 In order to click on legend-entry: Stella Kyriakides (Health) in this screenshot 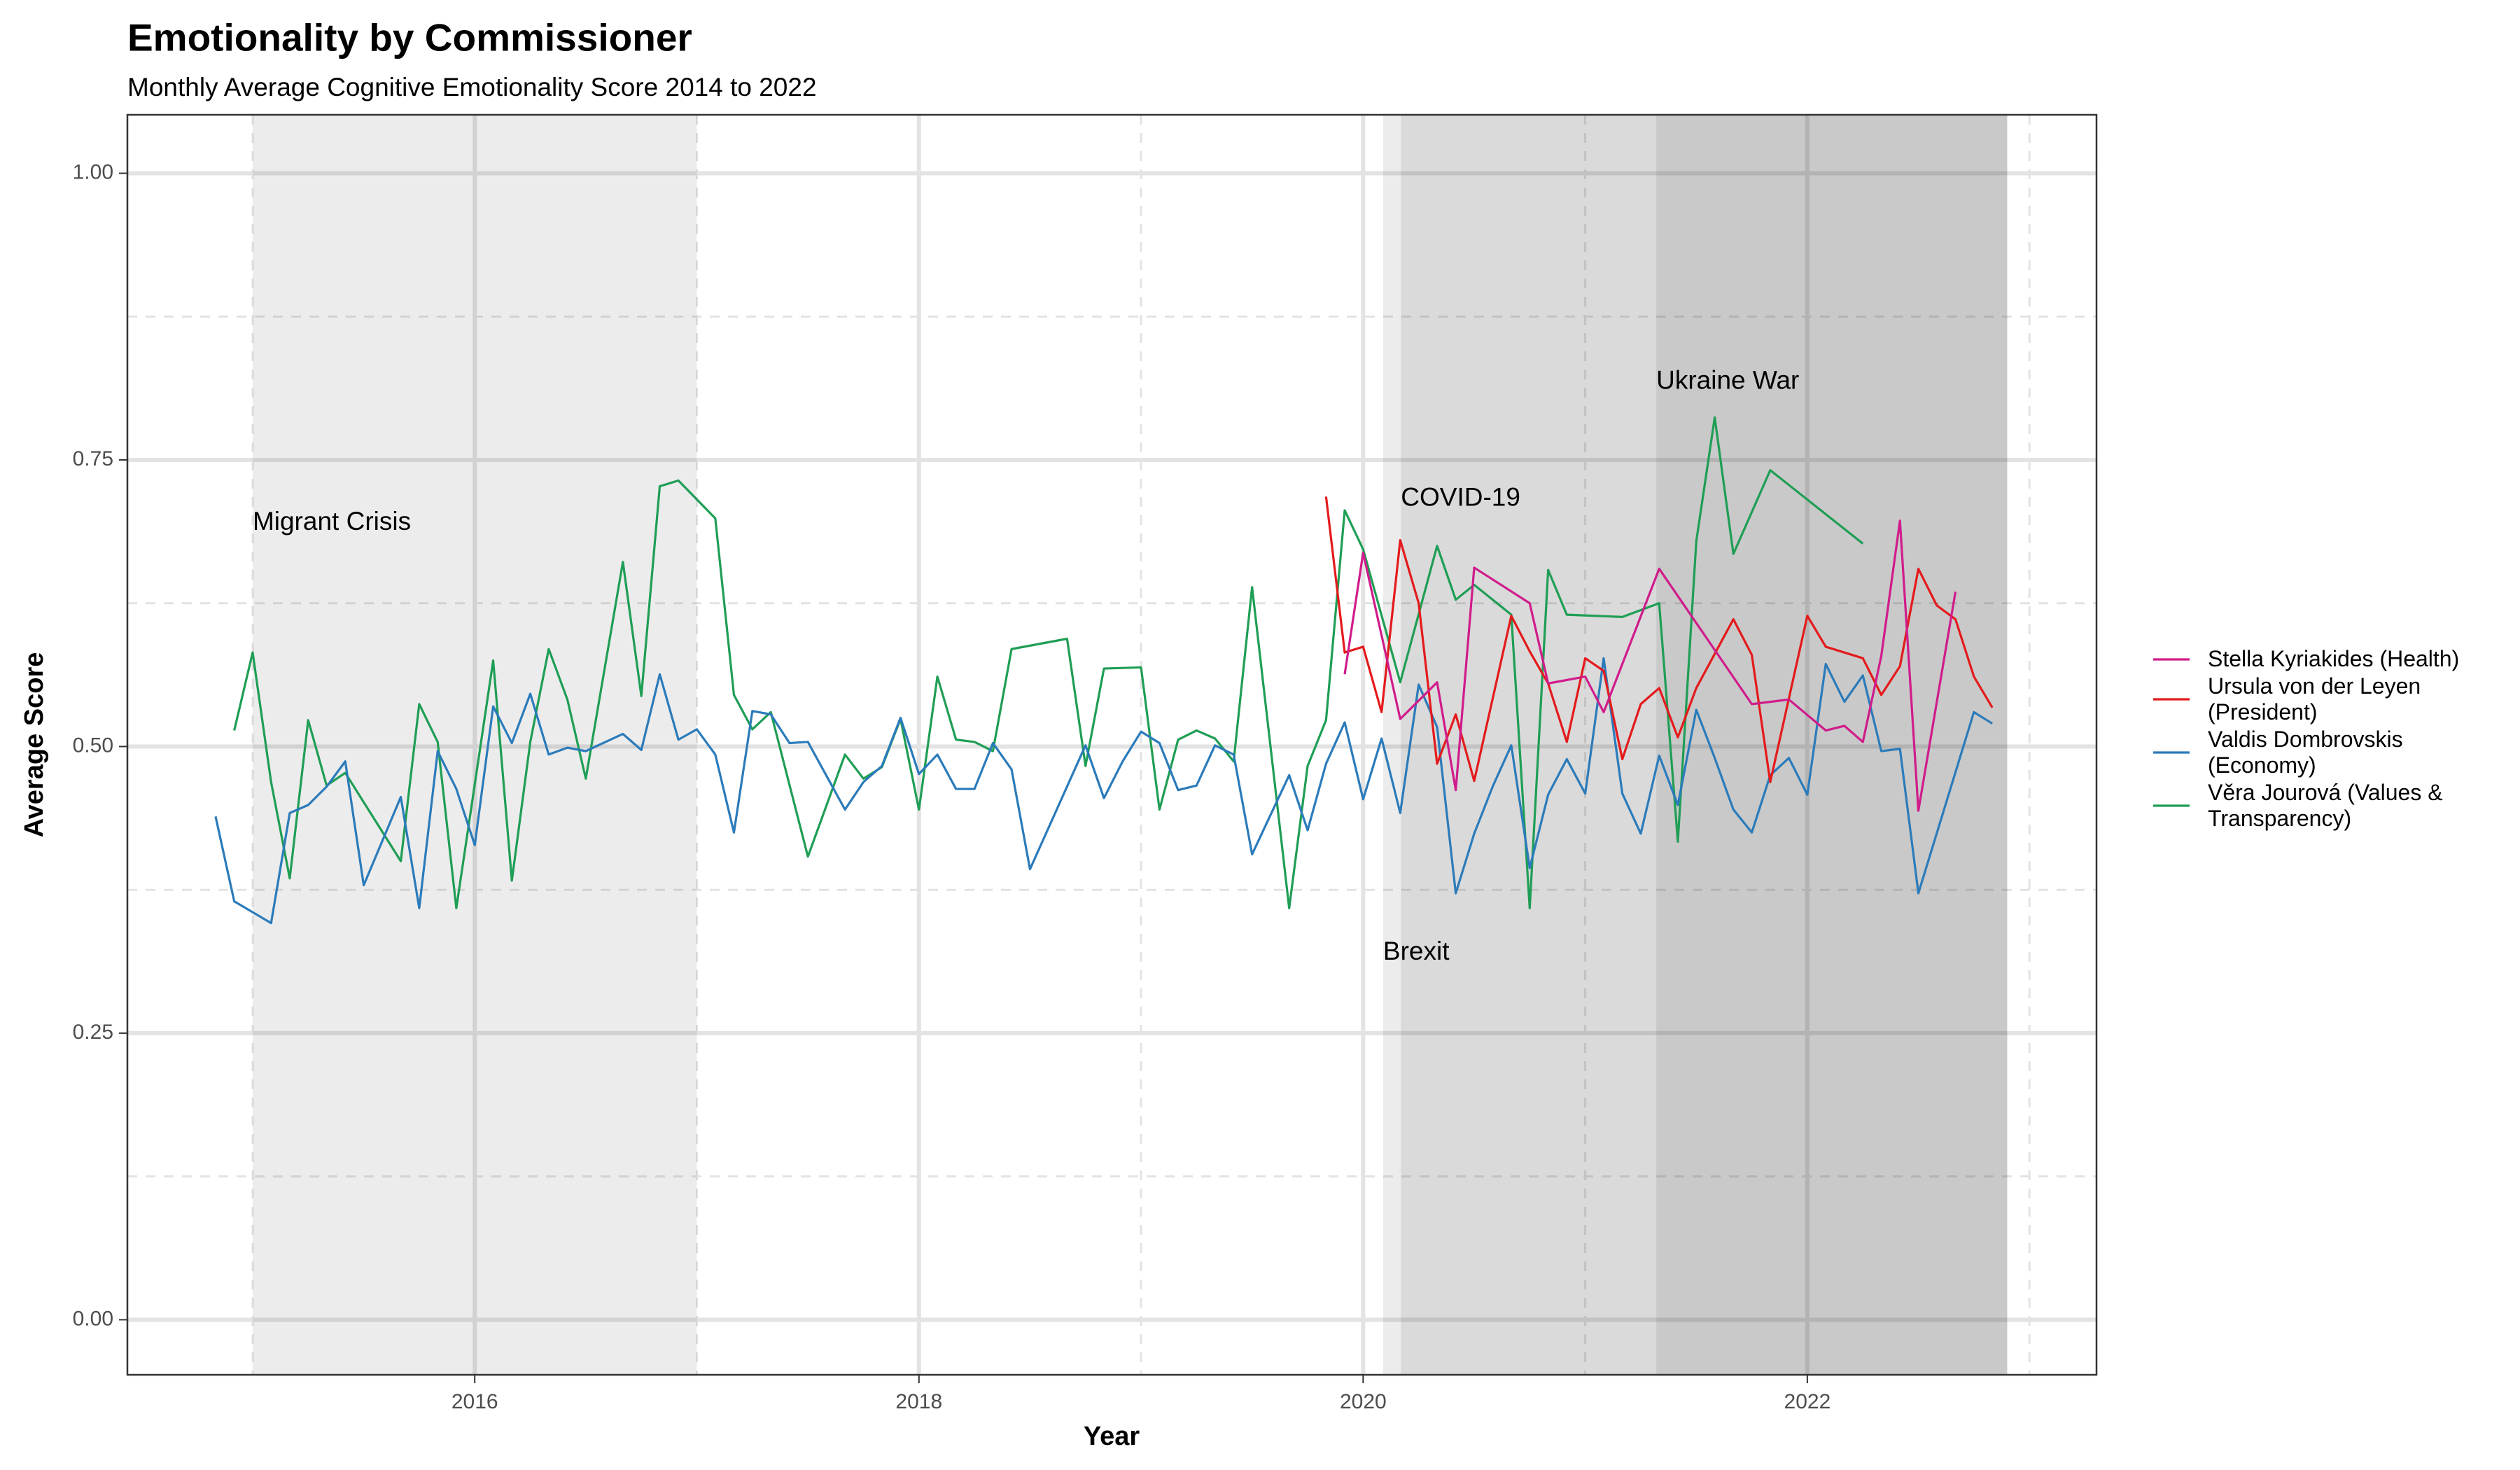, I will do `click(2310, 659)`.